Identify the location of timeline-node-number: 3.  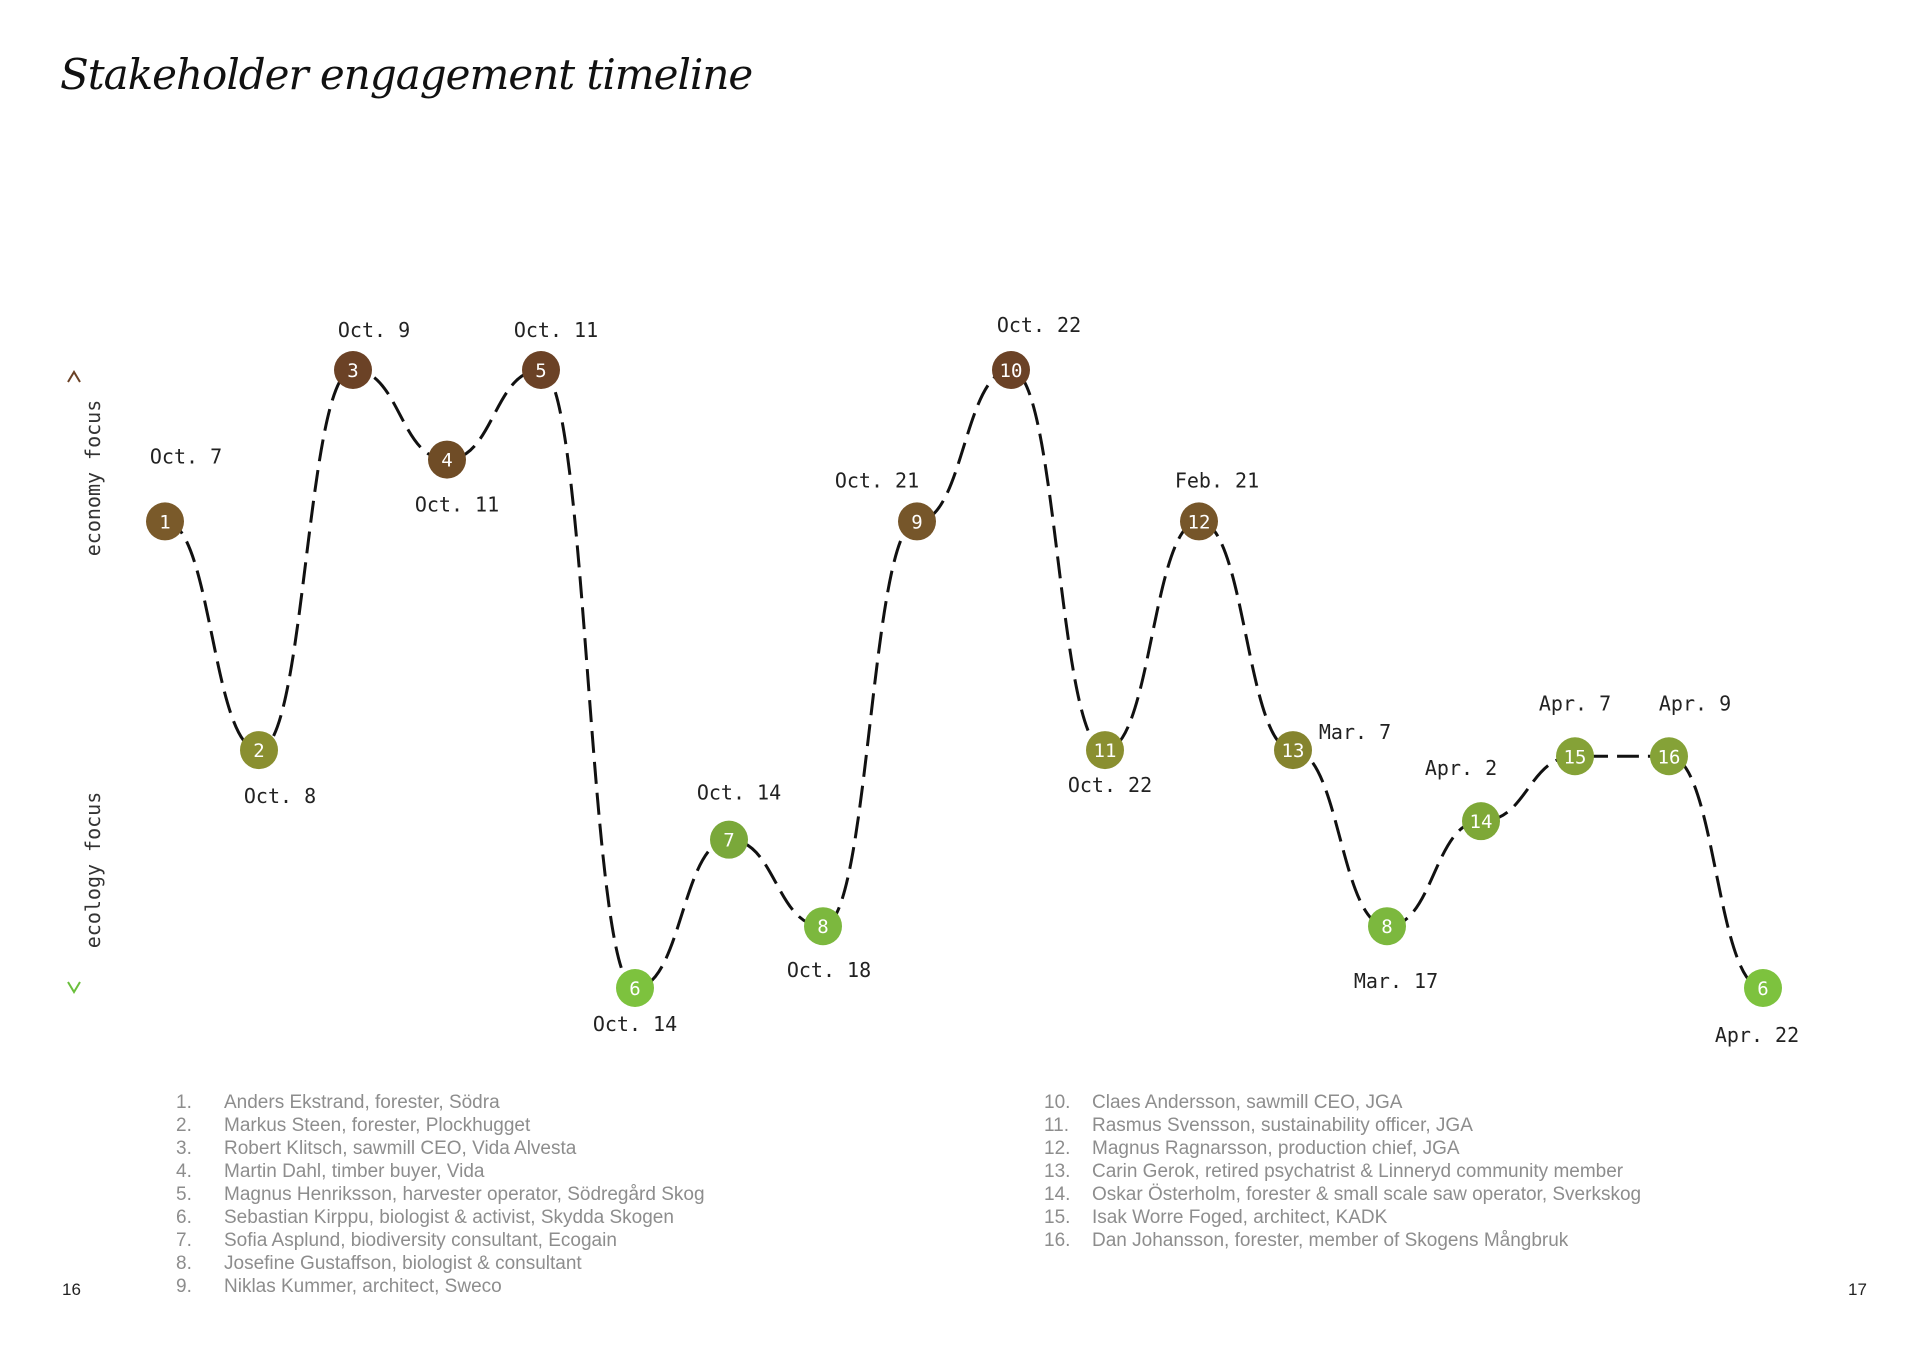
(352, 371).